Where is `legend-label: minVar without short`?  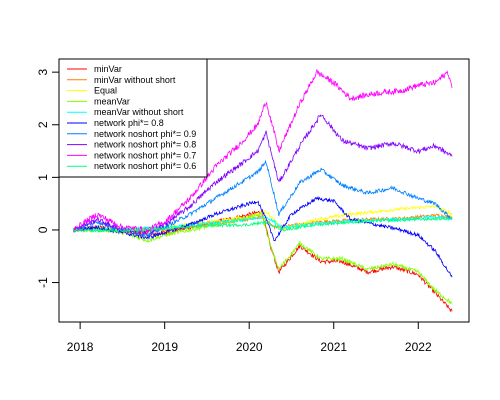
legend-label: minVar without short is located at coordinates (135, 80).